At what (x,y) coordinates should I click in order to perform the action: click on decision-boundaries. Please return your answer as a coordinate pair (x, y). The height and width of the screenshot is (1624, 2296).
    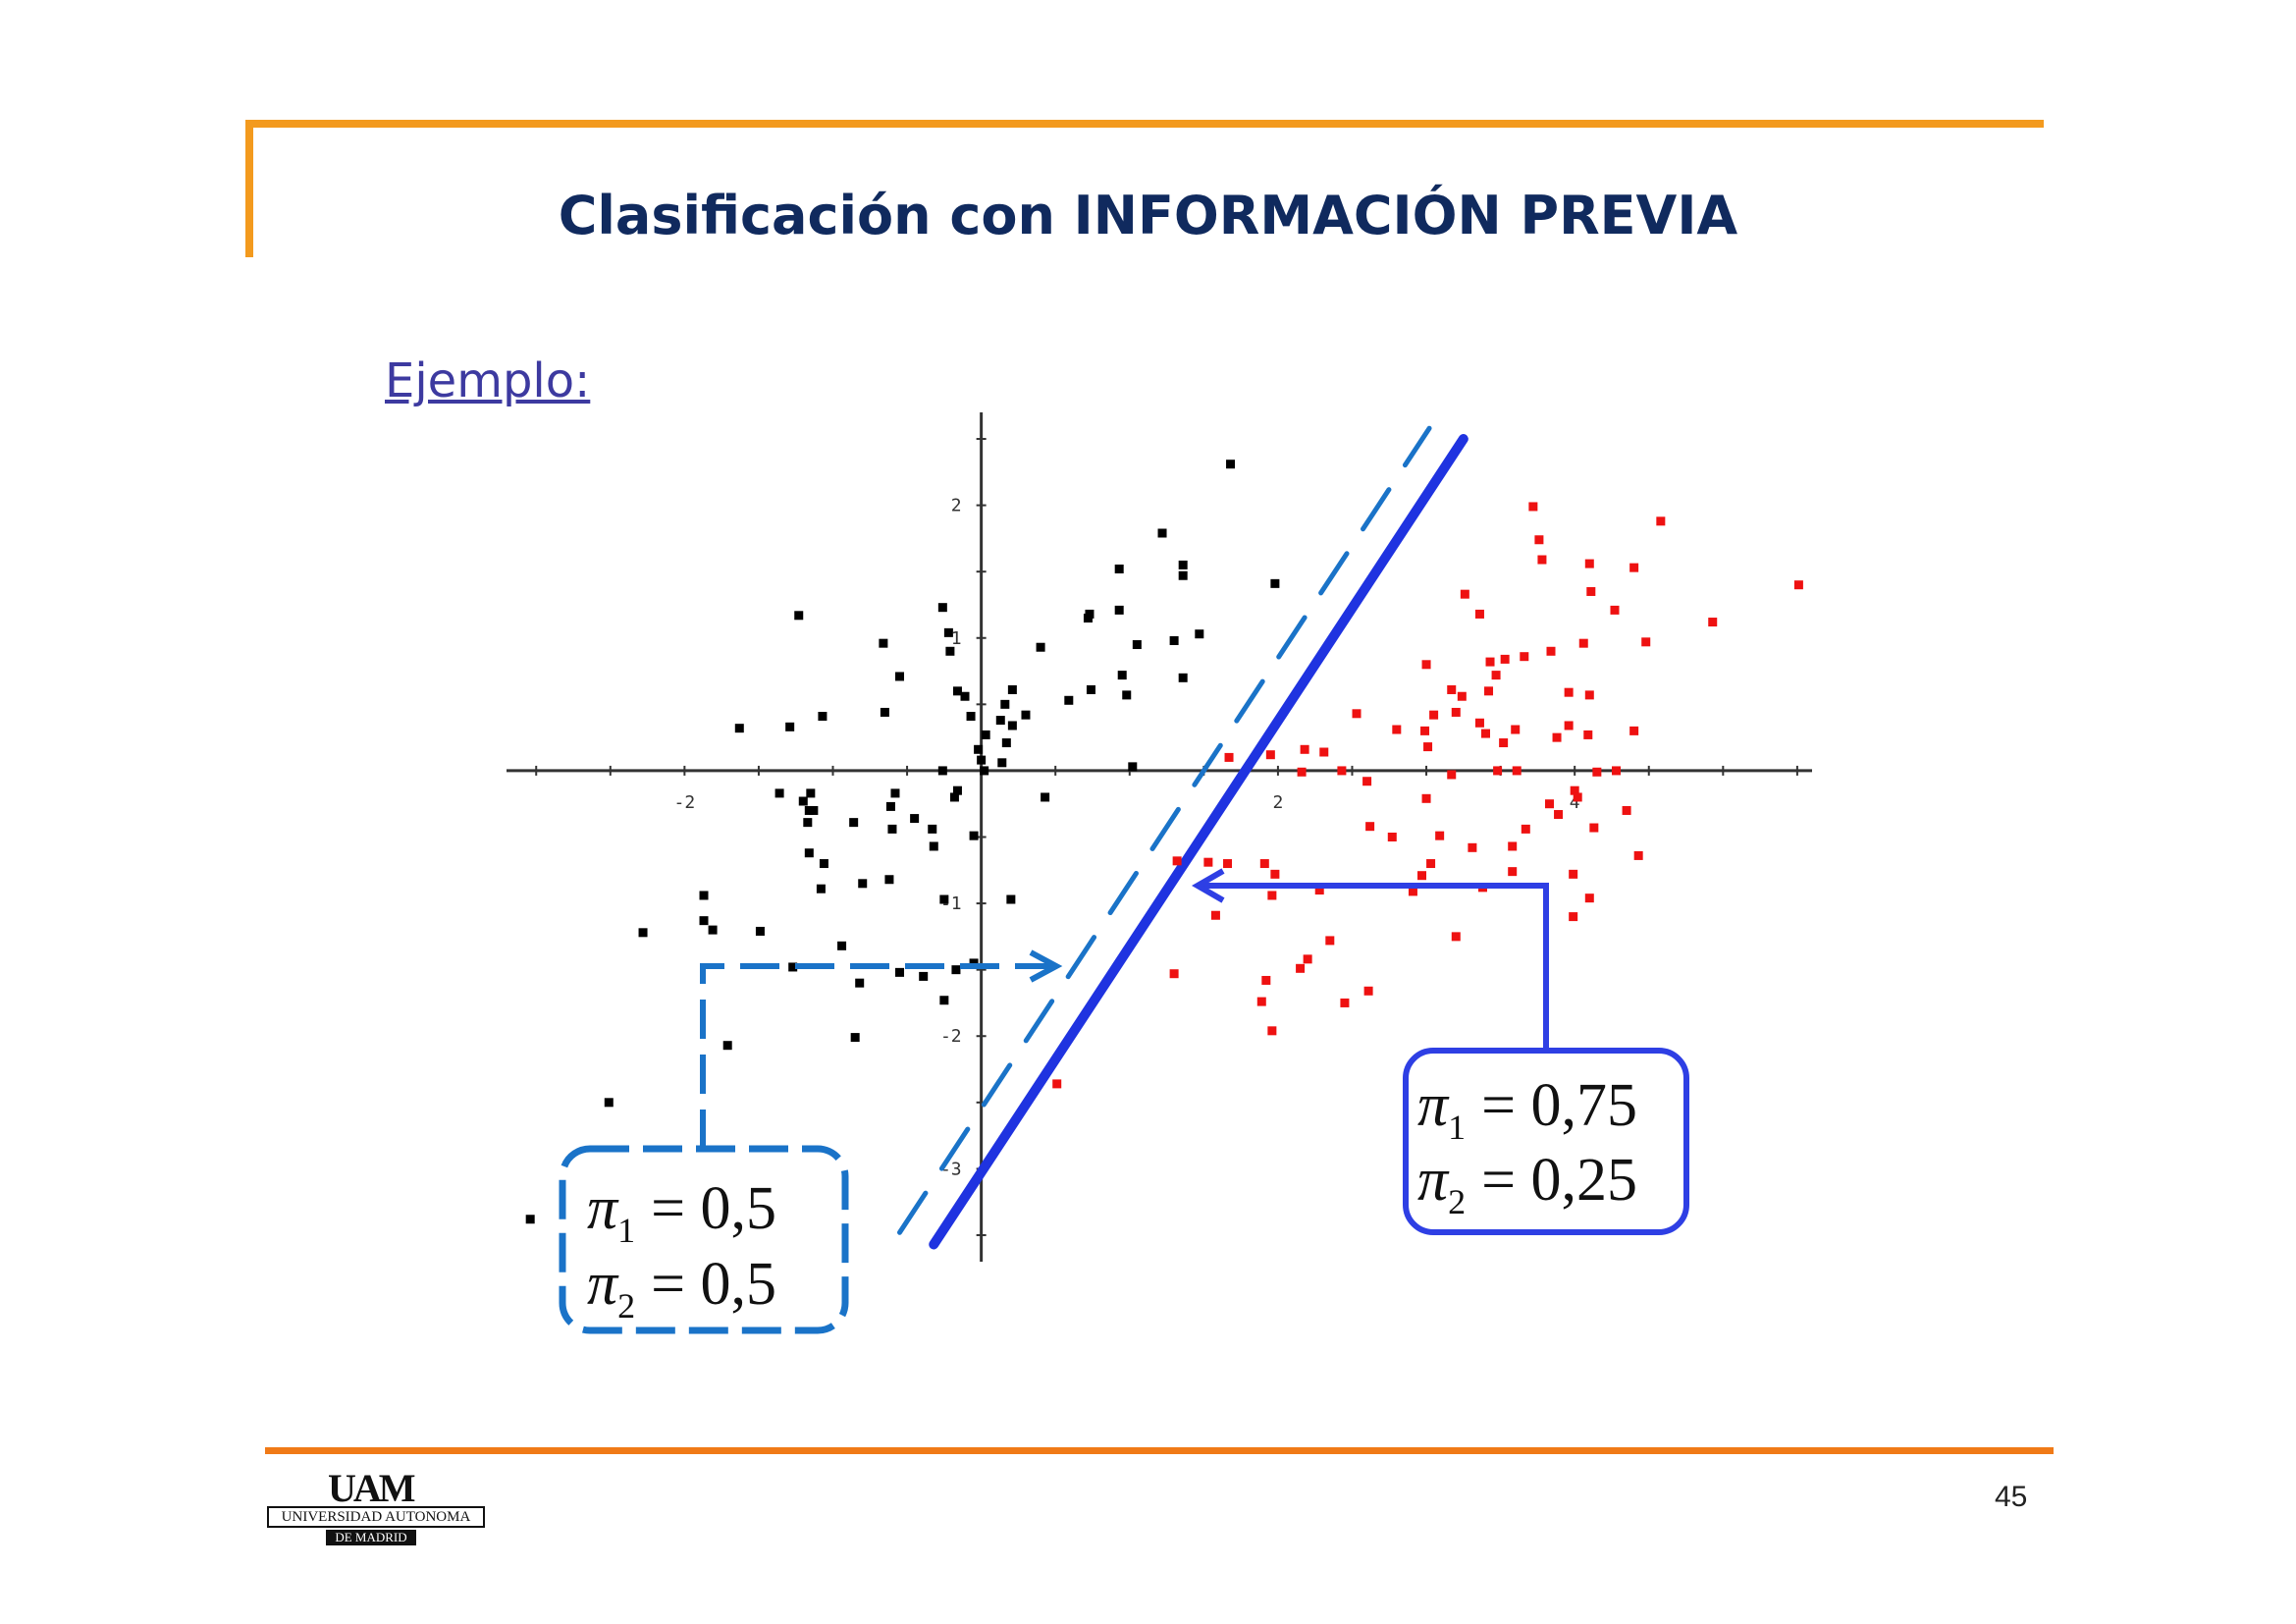
    Looking at the image, I should click on (1182, 837).